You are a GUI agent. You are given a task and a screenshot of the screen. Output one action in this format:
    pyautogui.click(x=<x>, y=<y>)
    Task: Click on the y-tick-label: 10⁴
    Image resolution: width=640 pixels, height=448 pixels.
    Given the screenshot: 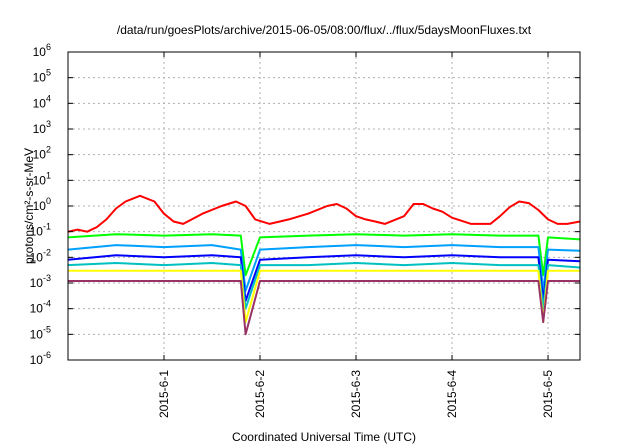 What is the action you would take?
    pyautogui.click(x=42, y=101)
    